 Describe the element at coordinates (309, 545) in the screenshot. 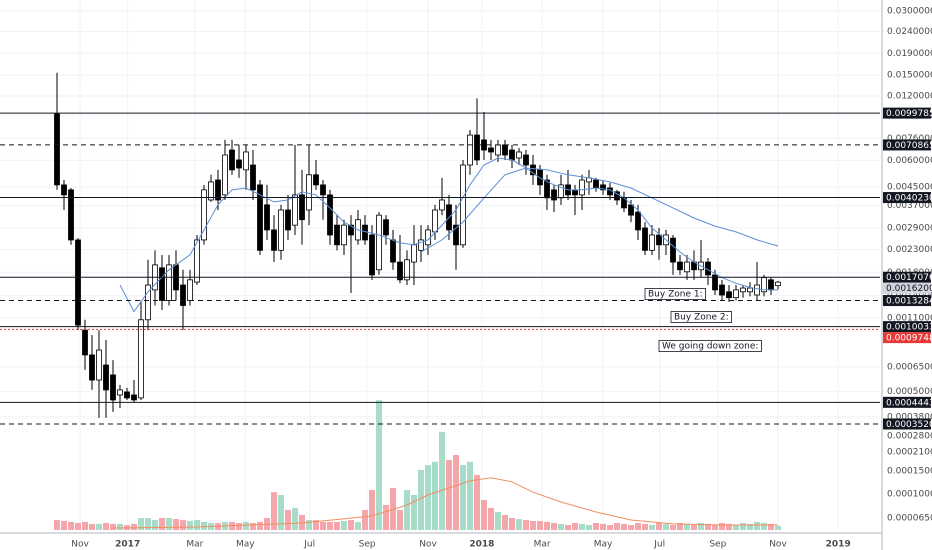

I see `x-tick-label: Jul` at that location.